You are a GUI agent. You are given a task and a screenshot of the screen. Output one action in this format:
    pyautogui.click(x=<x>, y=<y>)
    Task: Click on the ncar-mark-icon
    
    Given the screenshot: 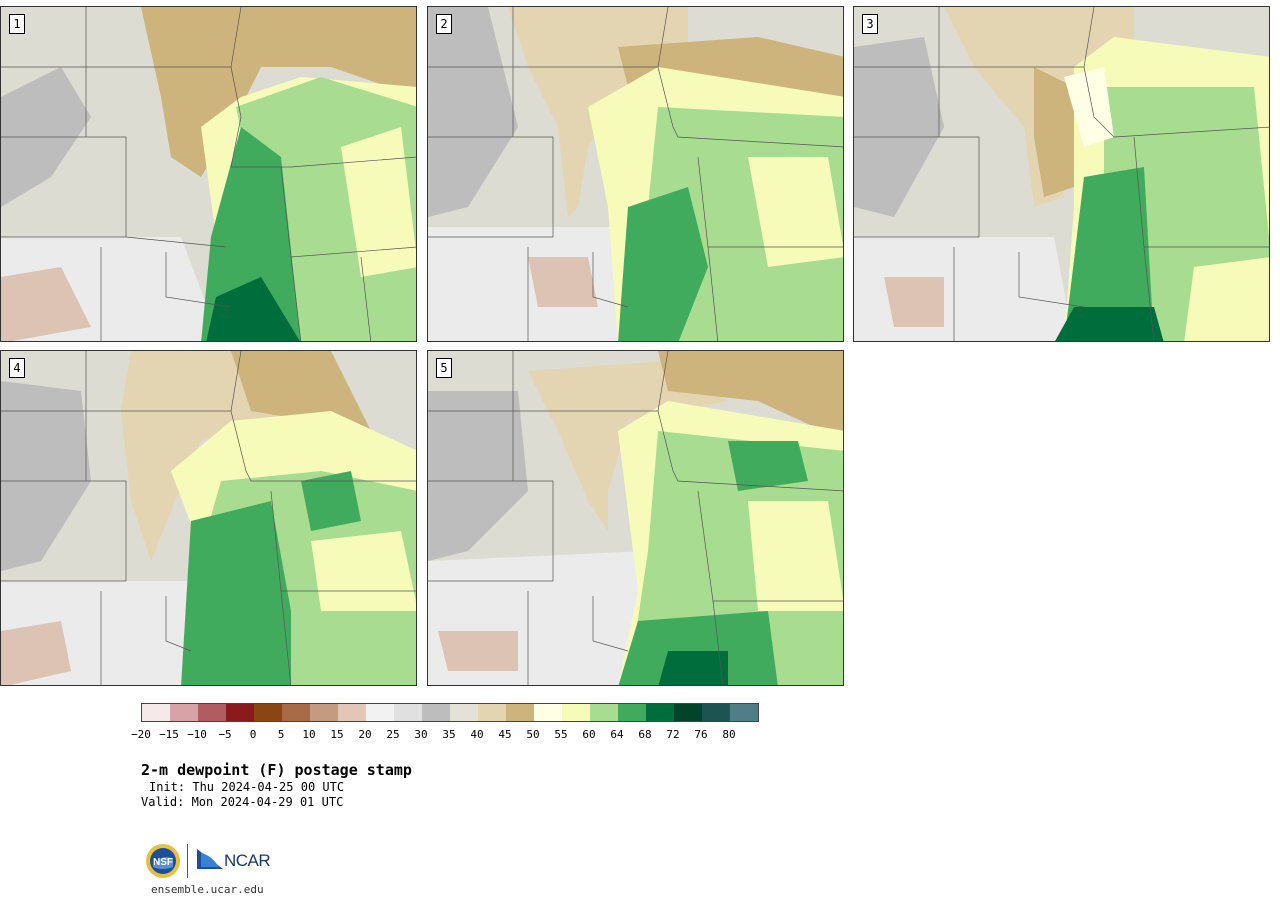 What is the action you would take?
    pyautogui.click(x=210, y=859)
    